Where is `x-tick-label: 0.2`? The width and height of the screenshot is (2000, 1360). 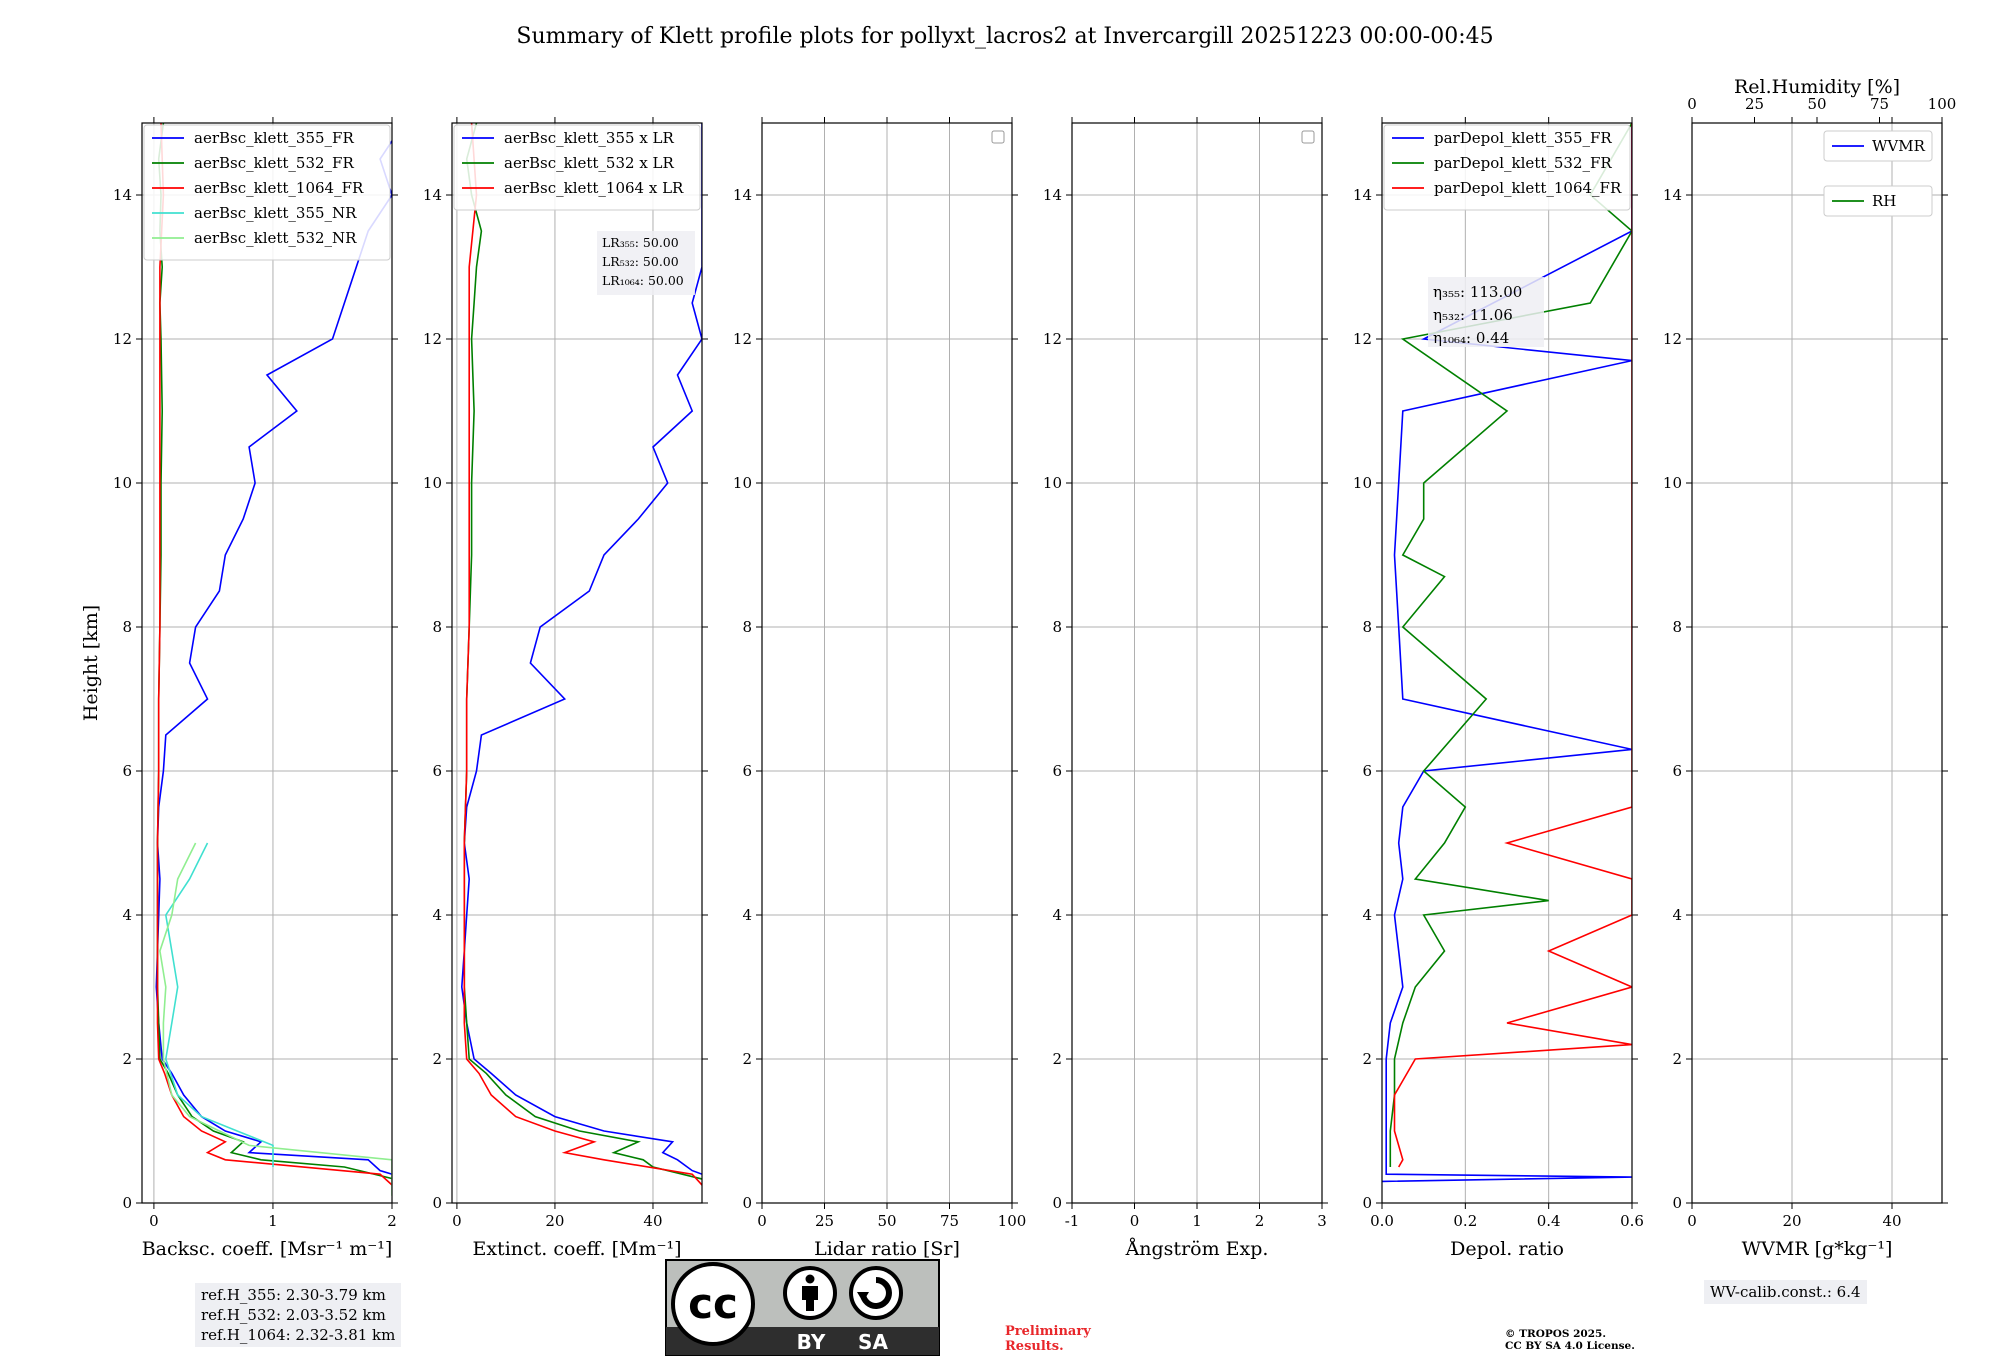 x-tick-label: 0.2 is located at coordinates (1465, 1221).